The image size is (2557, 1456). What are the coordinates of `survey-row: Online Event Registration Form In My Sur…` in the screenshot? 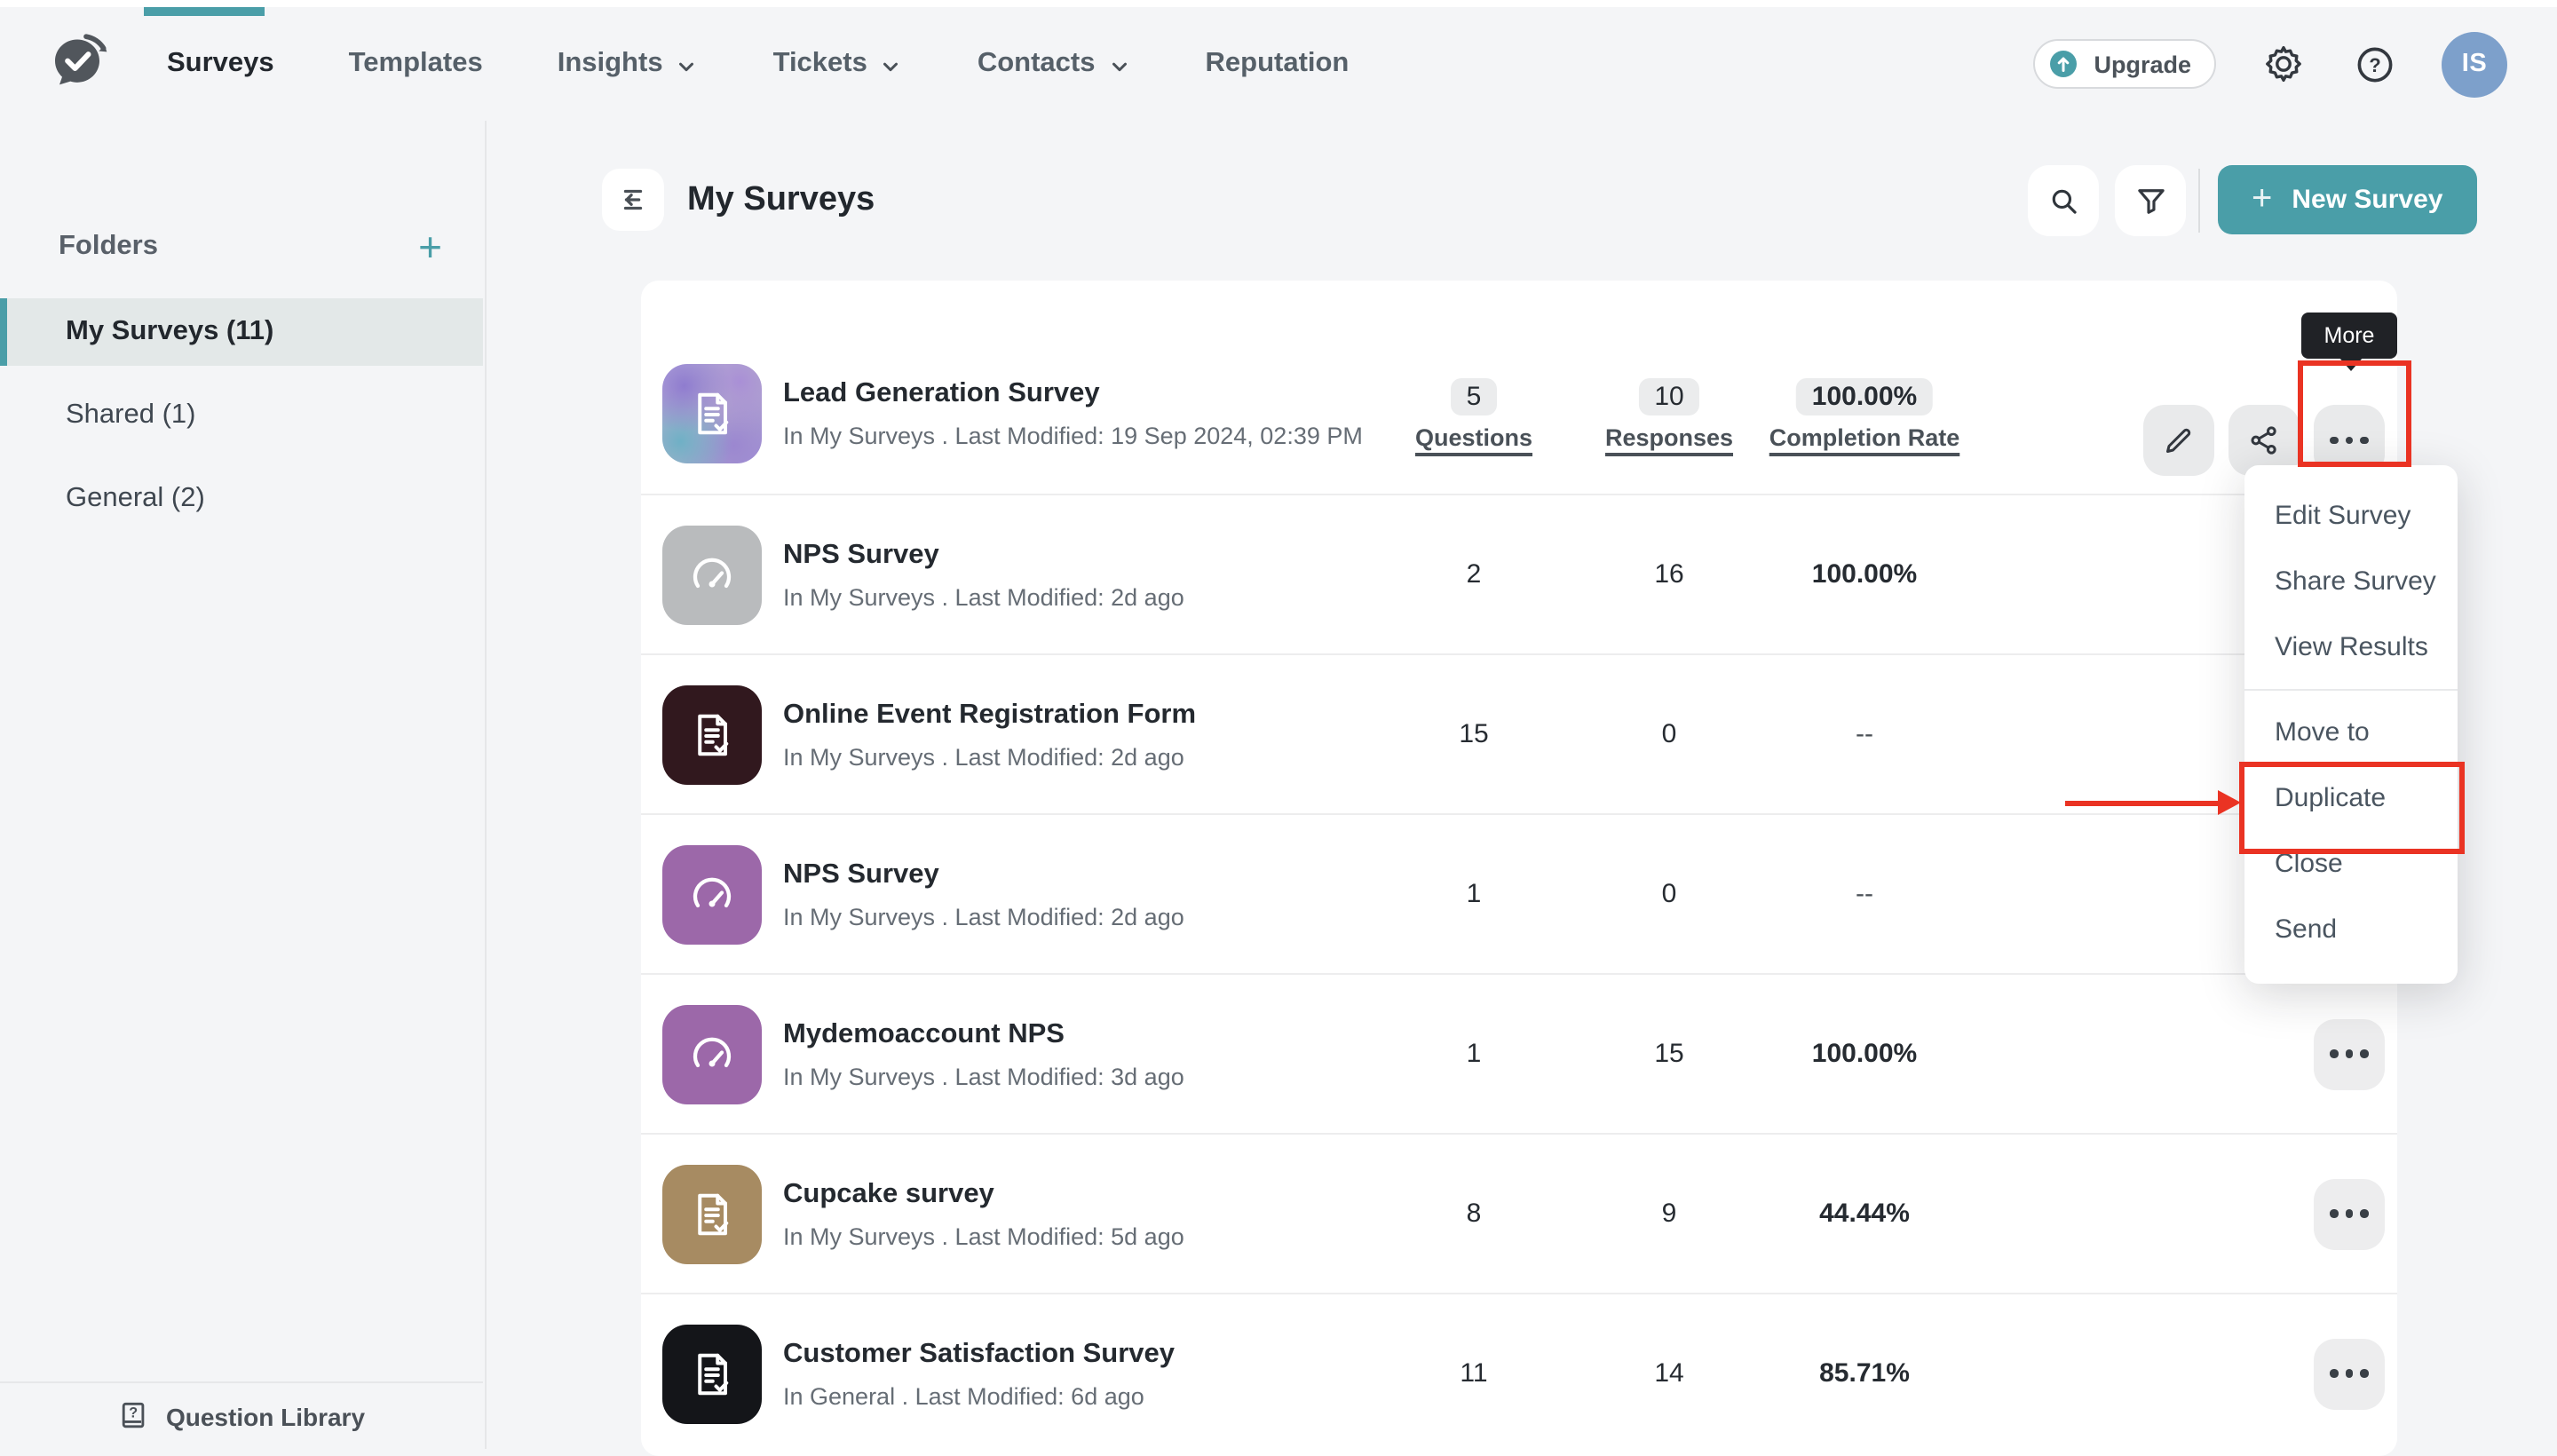 It's located at (1519, 733).